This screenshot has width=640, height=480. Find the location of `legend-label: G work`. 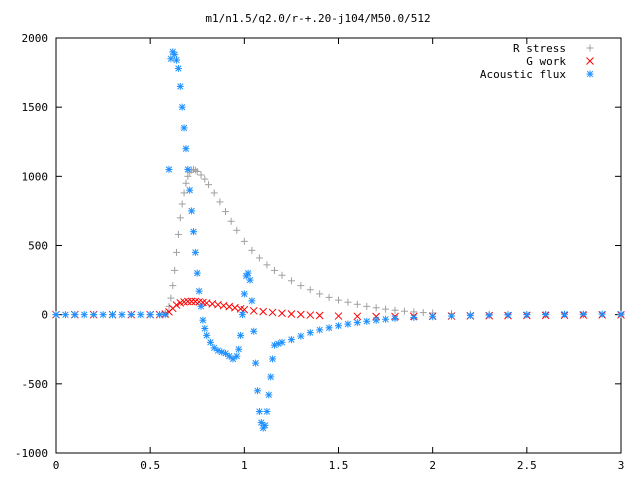

legend-label: G work is located at coordinates (546, 61).